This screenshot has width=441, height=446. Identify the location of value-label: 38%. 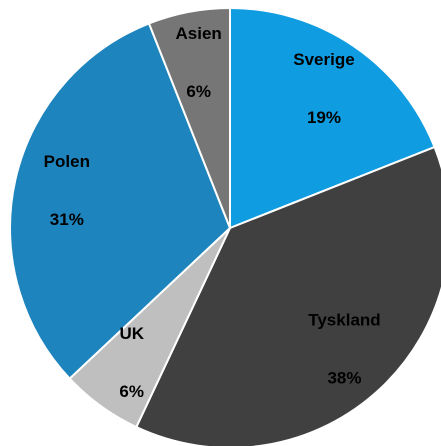
(344, 377).